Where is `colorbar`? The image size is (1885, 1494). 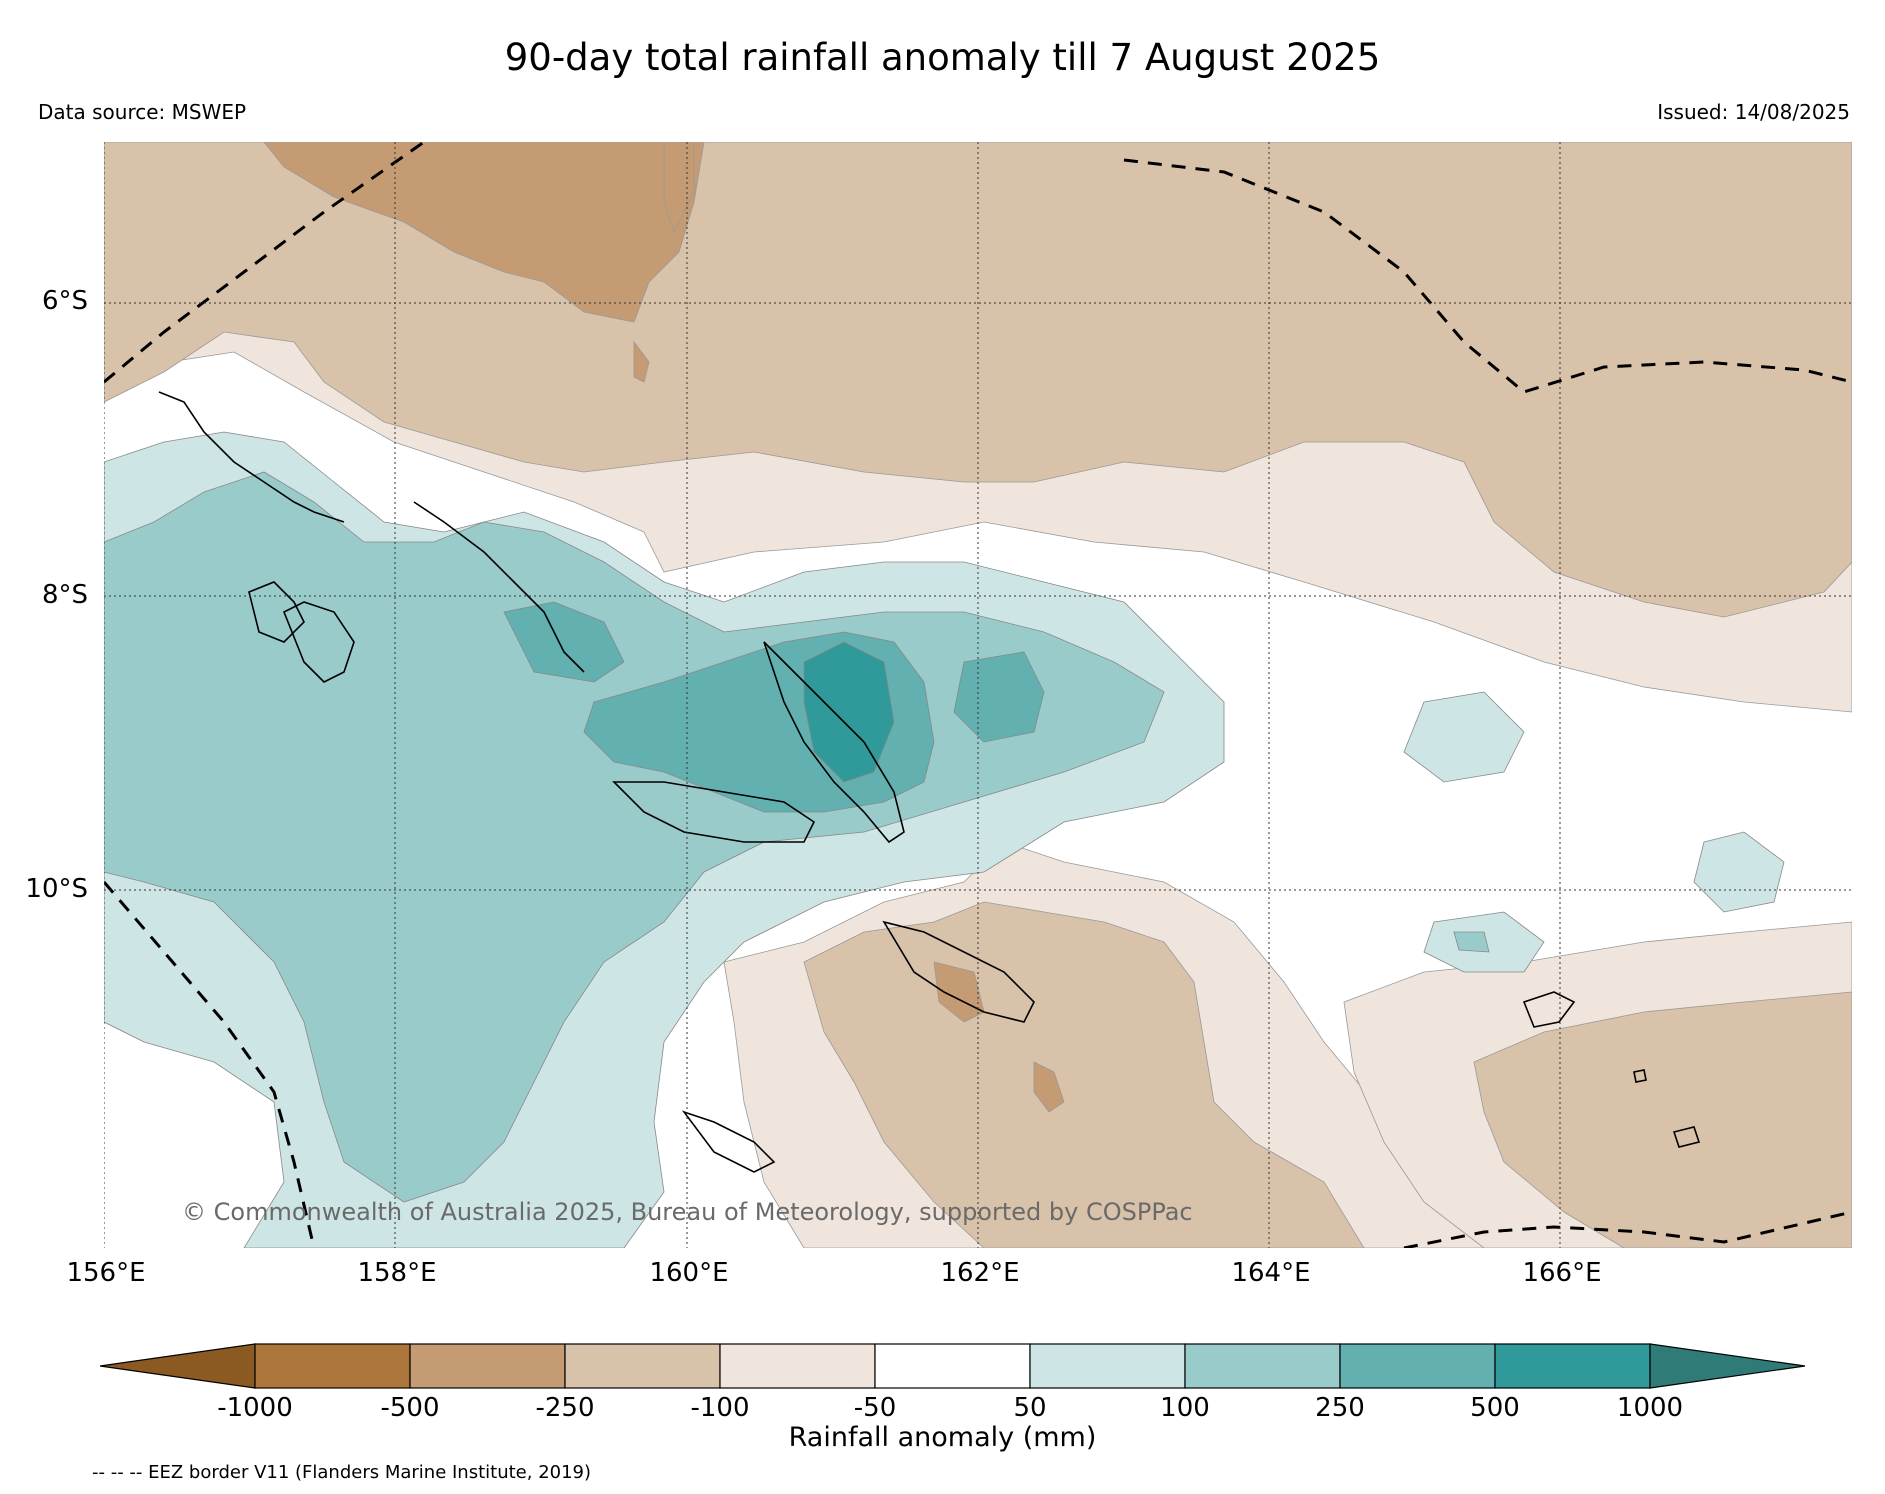
colorbar is located at coordinates (953, 1366).